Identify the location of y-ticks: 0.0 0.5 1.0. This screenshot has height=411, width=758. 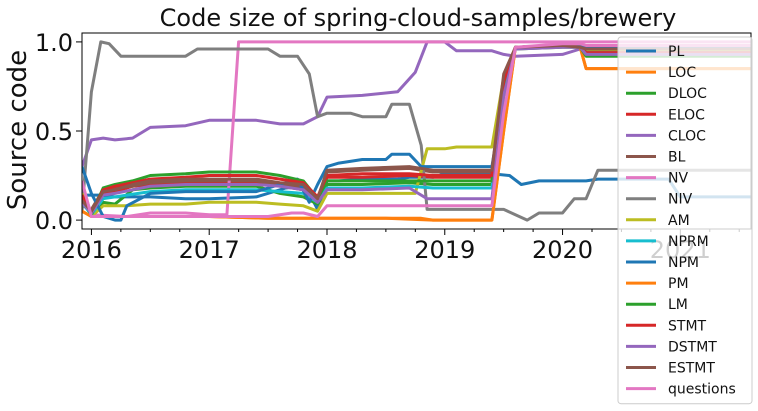
(58, 132).